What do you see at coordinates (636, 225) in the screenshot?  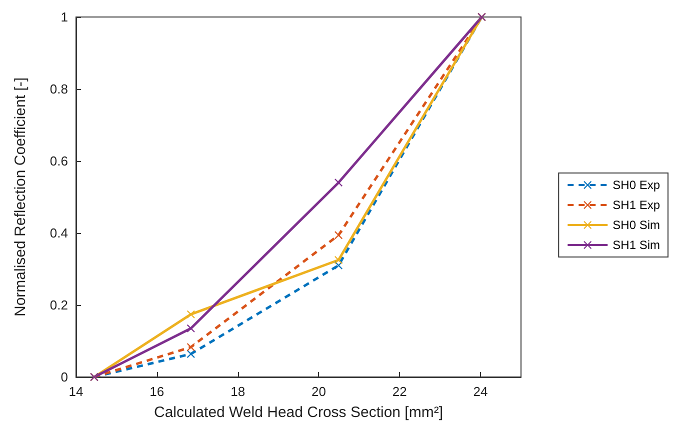 I see `legend-label: SH0 Sim` at bounding box center [636, 225].